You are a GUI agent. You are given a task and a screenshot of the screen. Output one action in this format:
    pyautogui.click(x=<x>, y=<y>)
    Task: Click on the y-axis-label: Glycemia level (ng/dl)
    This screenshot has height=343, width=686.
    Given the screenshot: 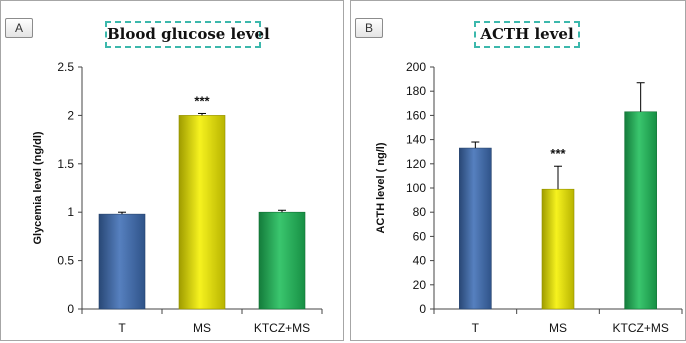 What is the action you would take?
    pyautogui.click(x=38, y=187)
    